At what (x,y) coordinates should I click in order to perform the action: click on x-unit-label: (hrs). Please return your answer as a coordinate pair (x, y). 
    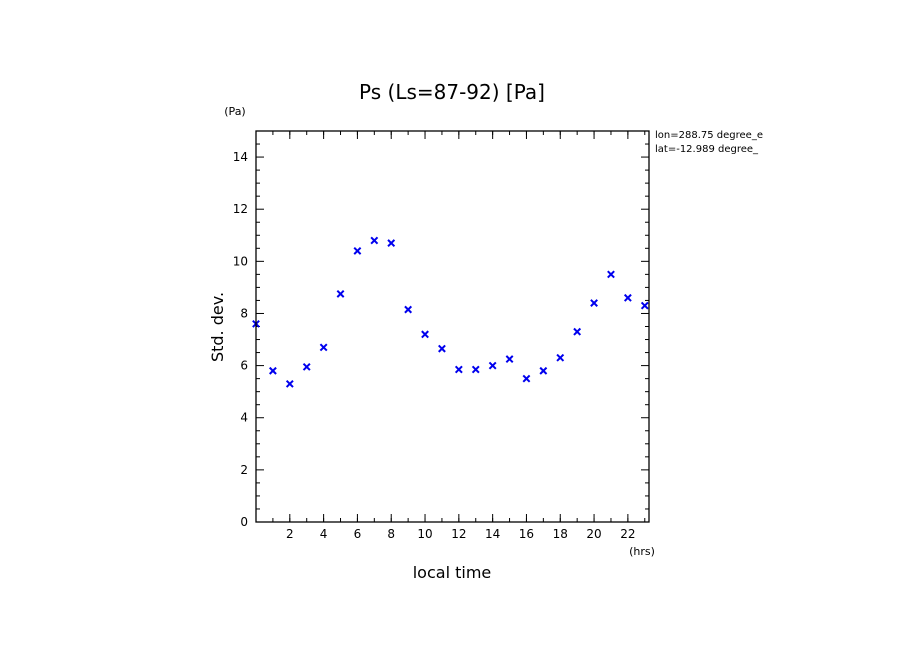
    Looking at the image, I should click on (642, 551).